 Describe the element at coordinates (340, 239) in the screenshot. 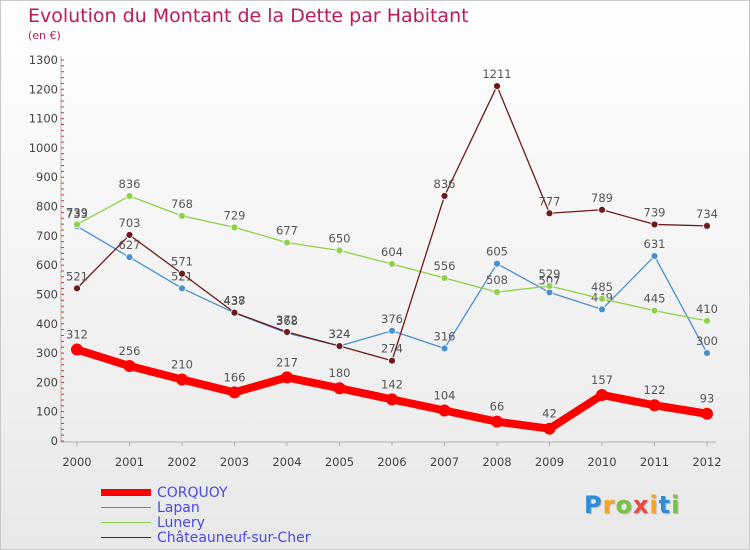

I see `data-label: 650` at that location.